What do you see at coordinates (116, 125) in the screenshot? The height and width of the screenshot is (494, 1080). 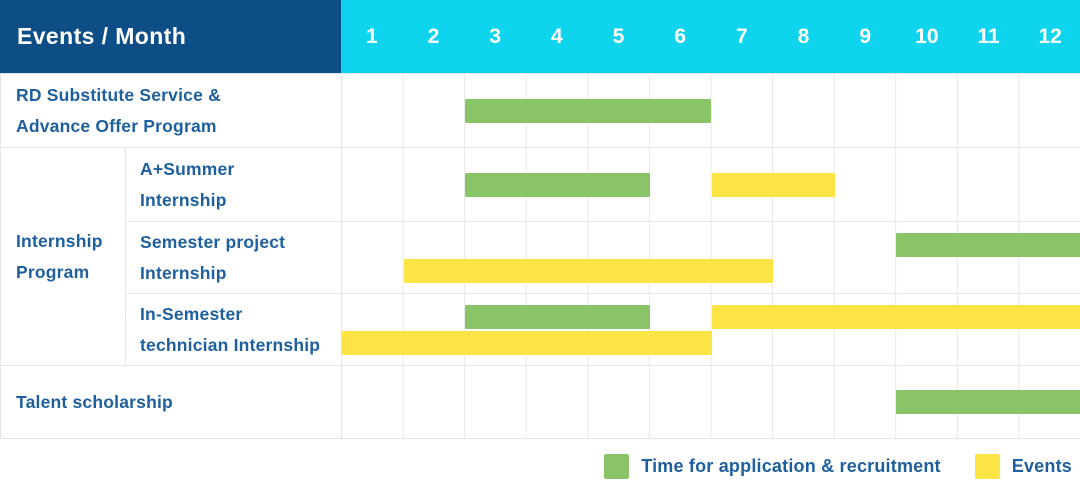 I see `row-label-line: Advance Offer Program` at bounding box center [116, 125].